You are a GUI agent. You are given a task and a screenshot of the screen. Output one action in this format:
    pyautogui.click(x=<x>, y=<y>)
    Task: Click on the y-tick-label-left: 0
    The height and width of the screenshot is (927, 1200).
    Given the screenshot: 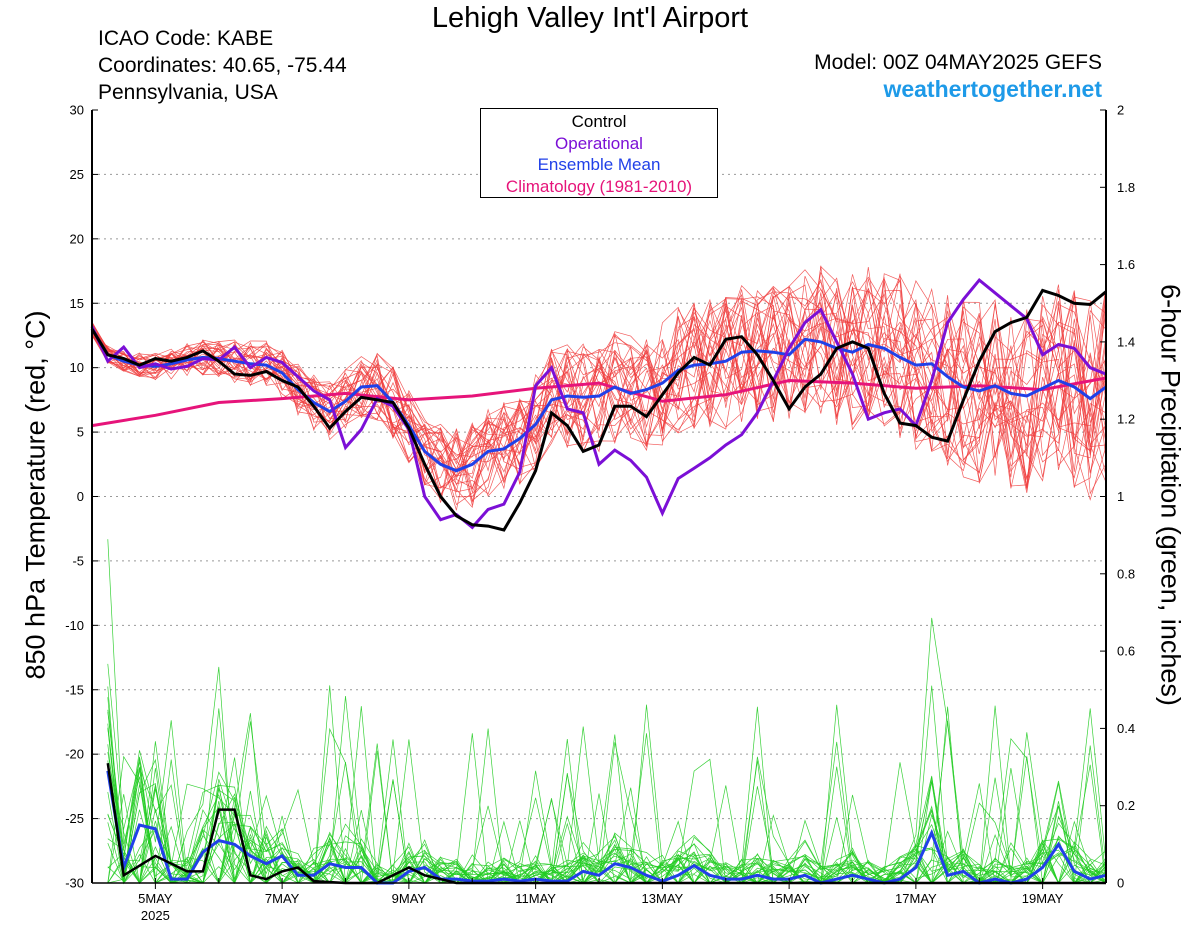 What is the action you would take?
    pyautogui.click(x=80, y=496)
    